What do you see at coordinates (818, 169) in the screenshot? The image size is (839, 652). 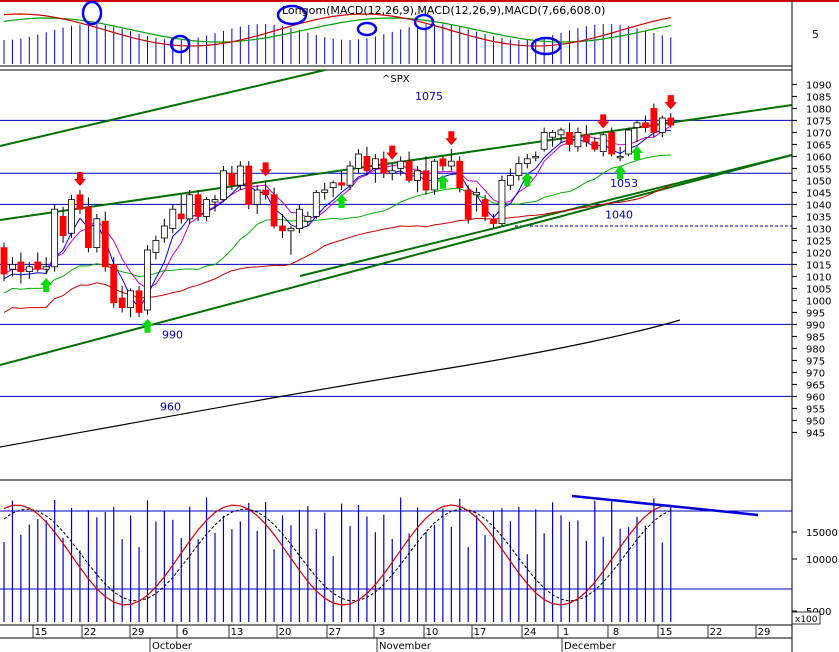 I see `price-tick-label: 1055` at bounding box center [818, 169].